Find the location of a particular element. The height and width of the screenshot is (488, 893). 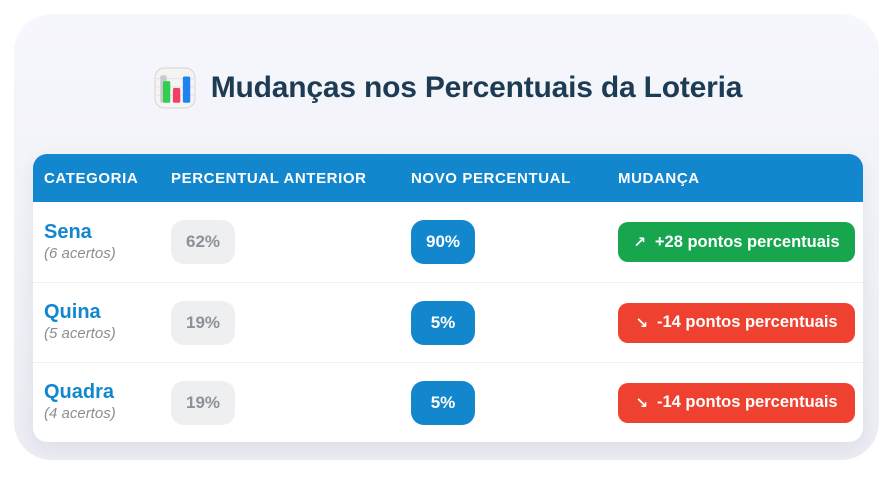

category-name: Quina is located at coordinates (72, 312).